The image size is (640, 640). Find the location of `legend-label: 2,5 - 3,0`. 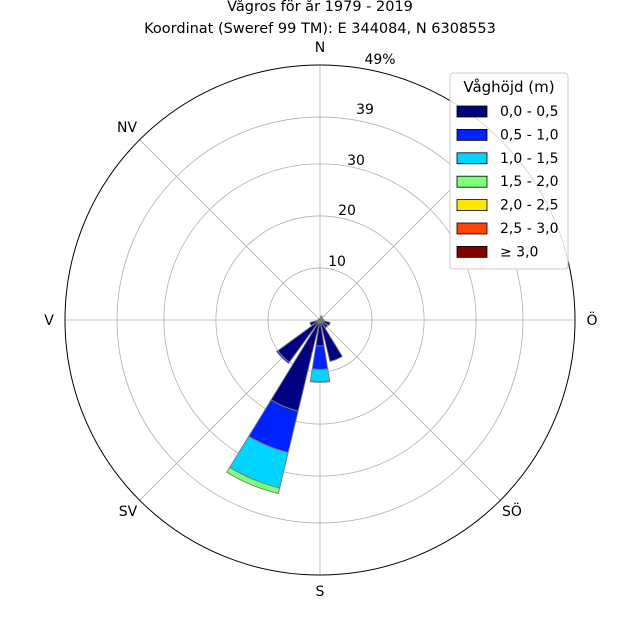

legend-label: 2,5 - 3,0 is located at coordinates (529, 229).